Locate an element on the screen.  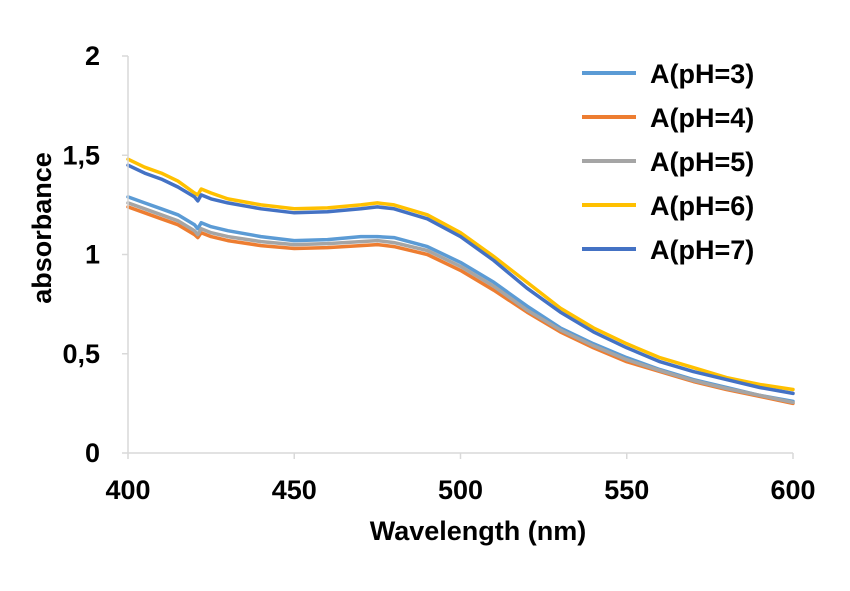
y-tick-label: 1,5 is located at coordinates (81, 155).